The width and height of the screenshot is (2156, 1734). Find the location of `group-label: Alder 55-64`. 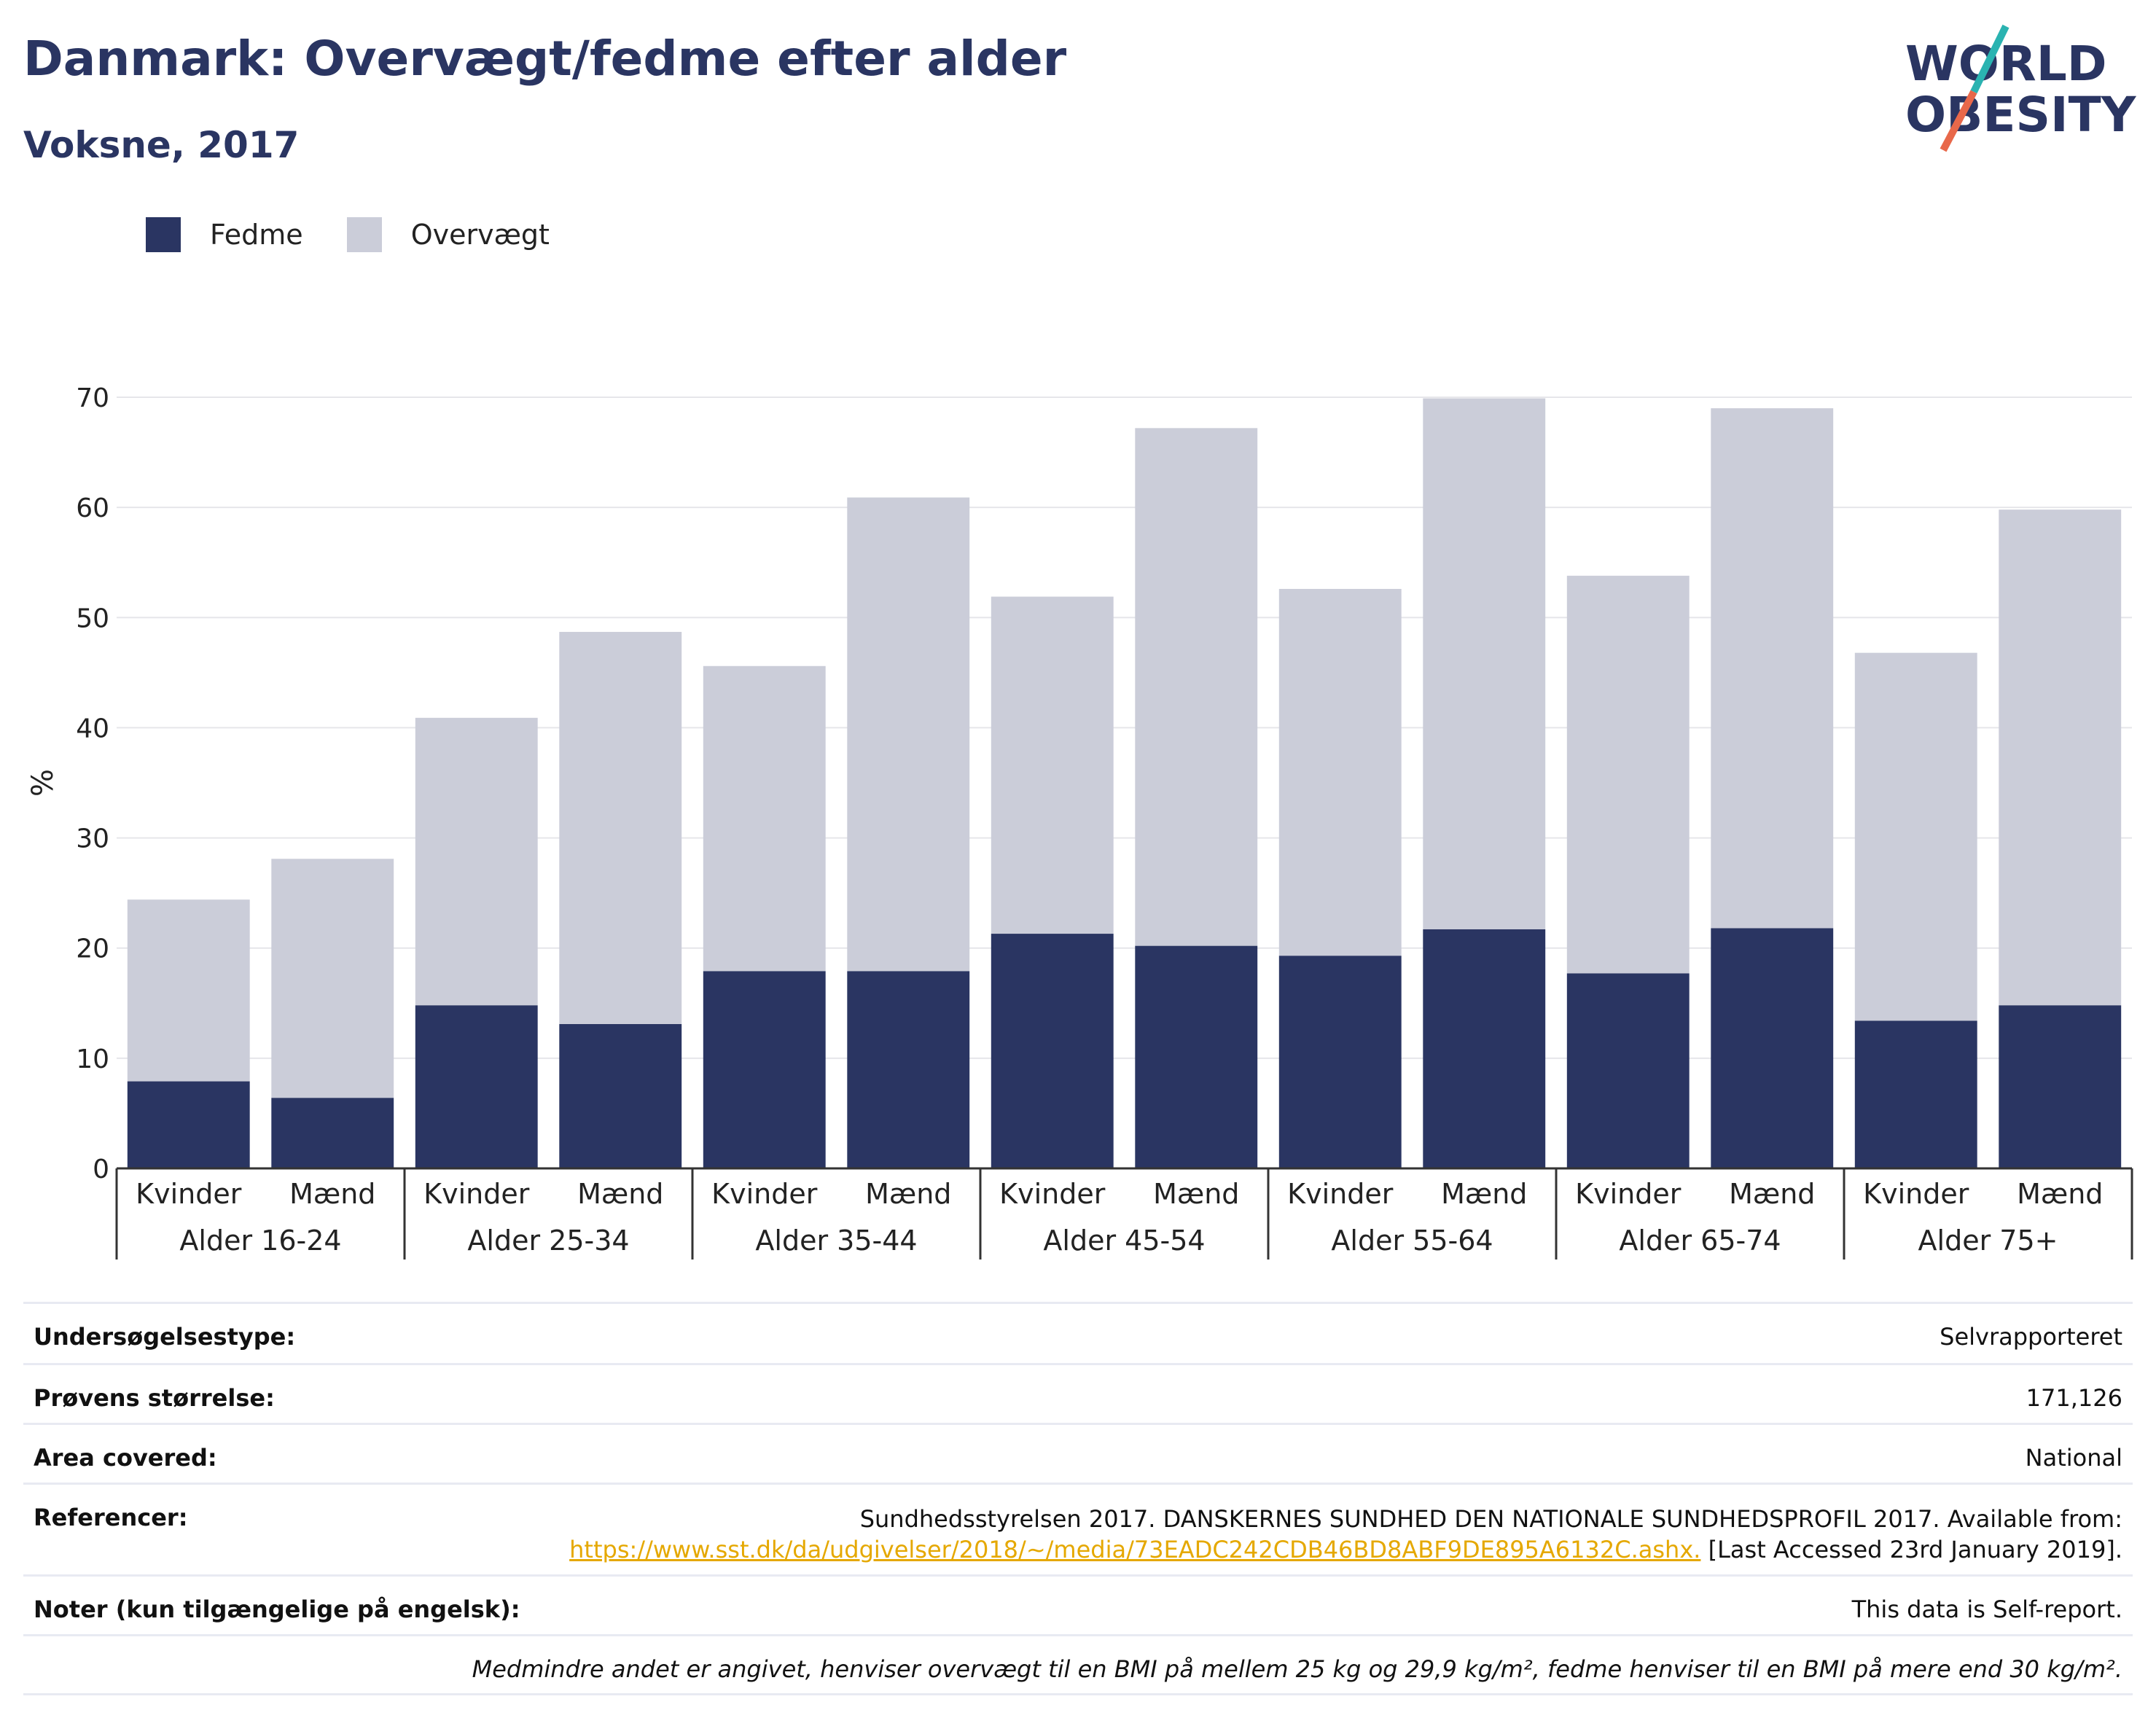

group-label: Alder 55-64 is located at coordinates (1412, 1241).